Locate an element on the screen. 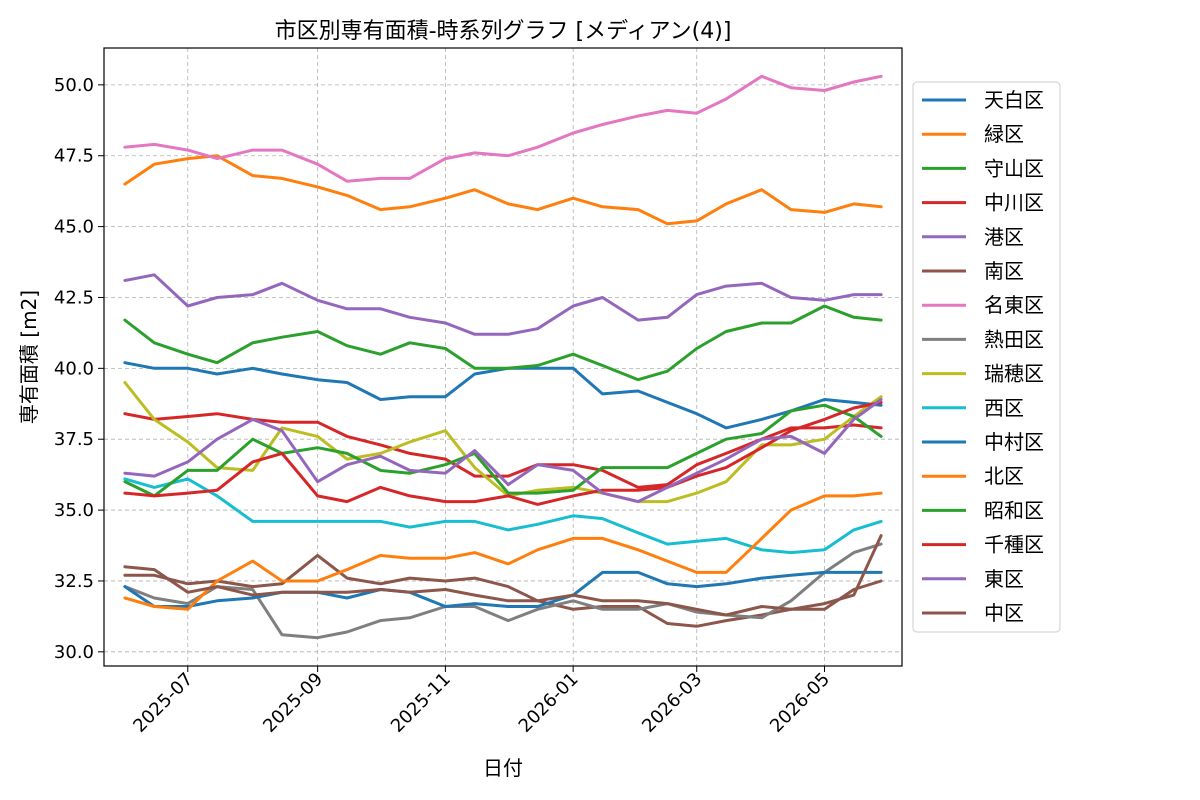  y-tick-label: 32.5 is located at coordinates (74, 581).